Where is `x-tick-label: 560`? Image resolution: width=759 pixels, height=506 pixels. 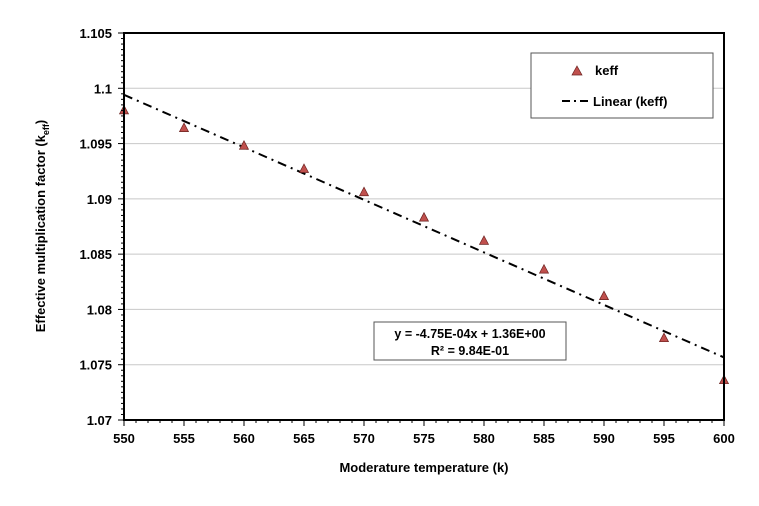 x-tick-label: 560 is located at coordinates (244, 438).